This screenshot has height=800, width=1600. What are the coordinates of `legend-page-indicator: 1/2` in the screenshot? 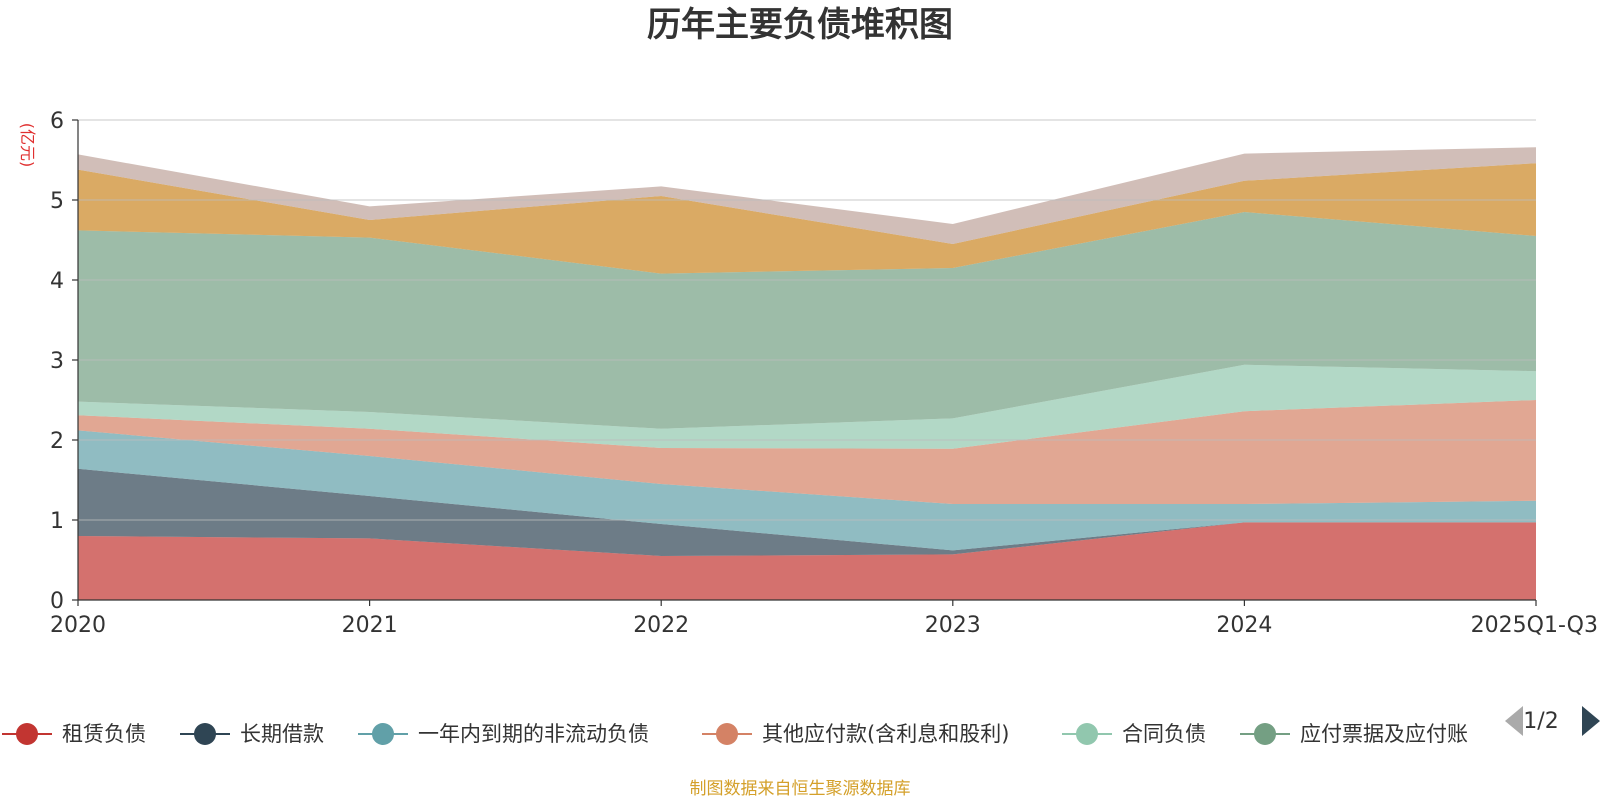 It's located at (1540, 721).